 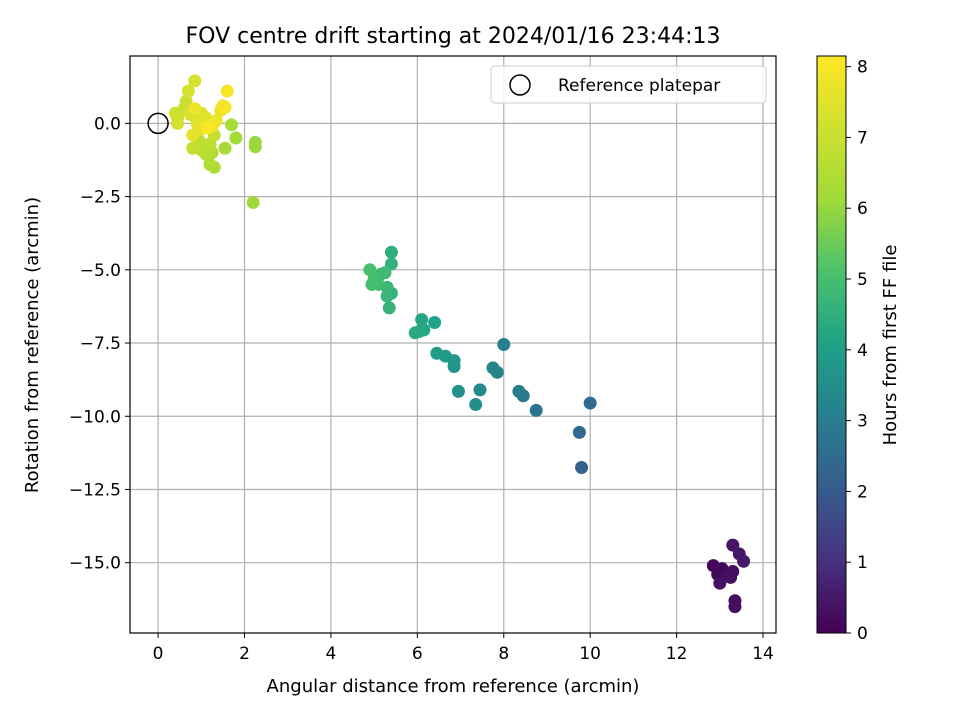 What do you see at coordinates (862, 280) in the screenshot?
I see `colorbar-tick-label: 5` at bounding box center [862, 280].